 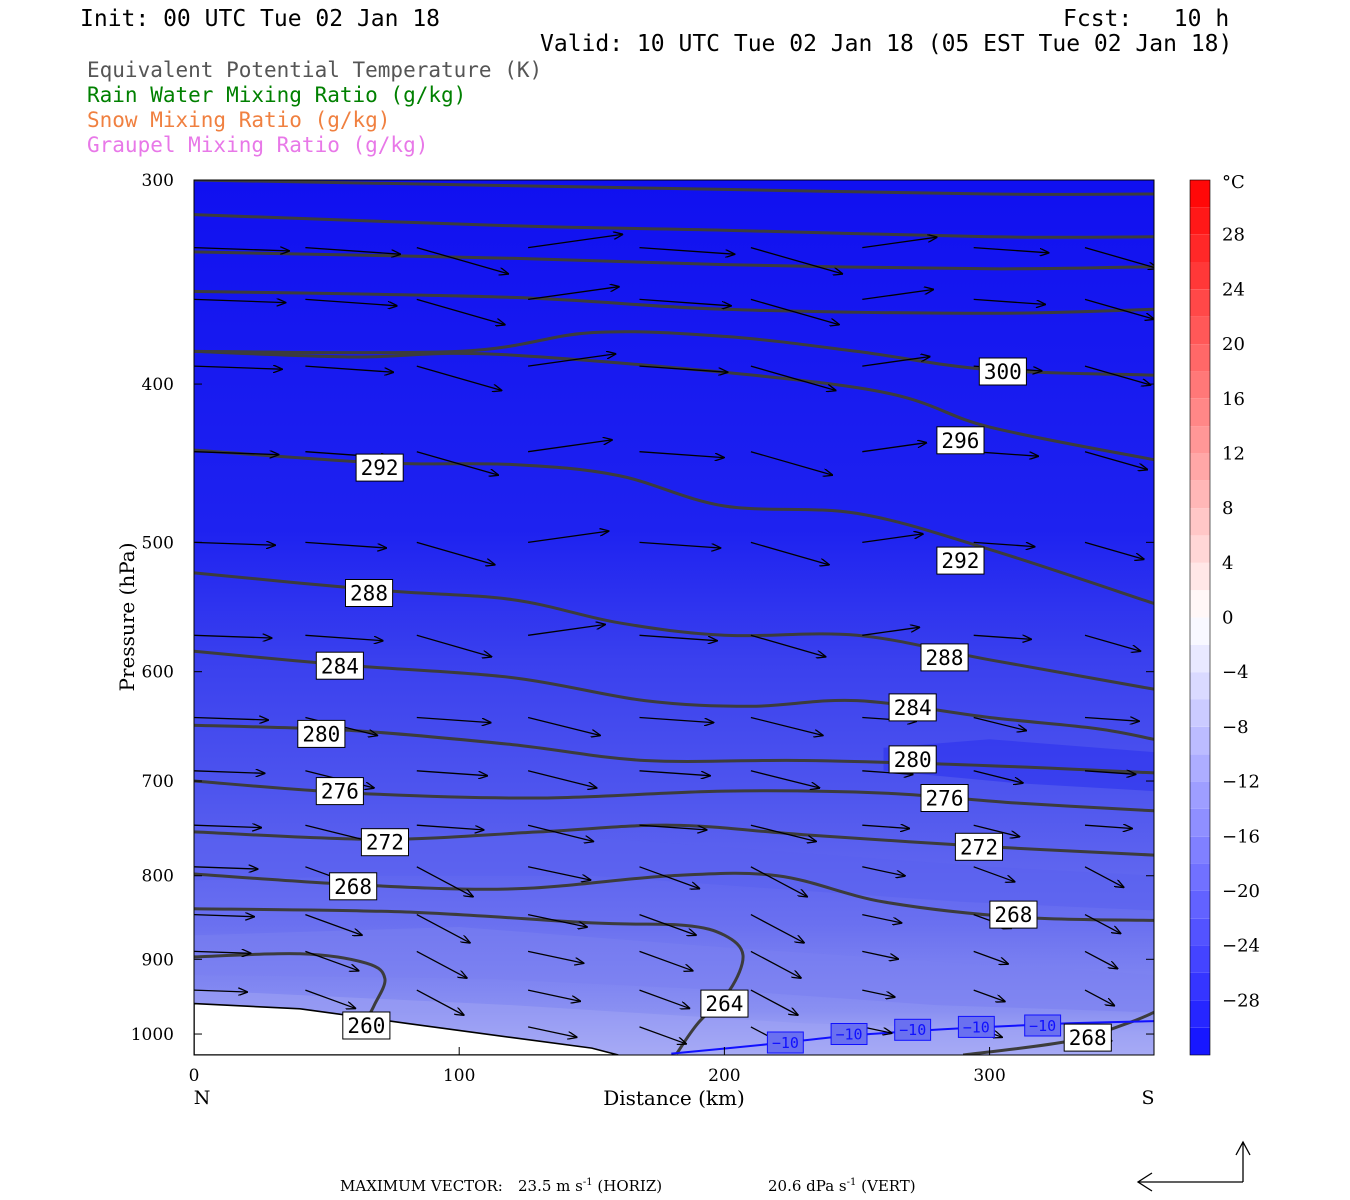 What do you see at coordinates (158, 181) in the screenshot?
I see `y-tick-label: 300` at bounding box center [158, 181].